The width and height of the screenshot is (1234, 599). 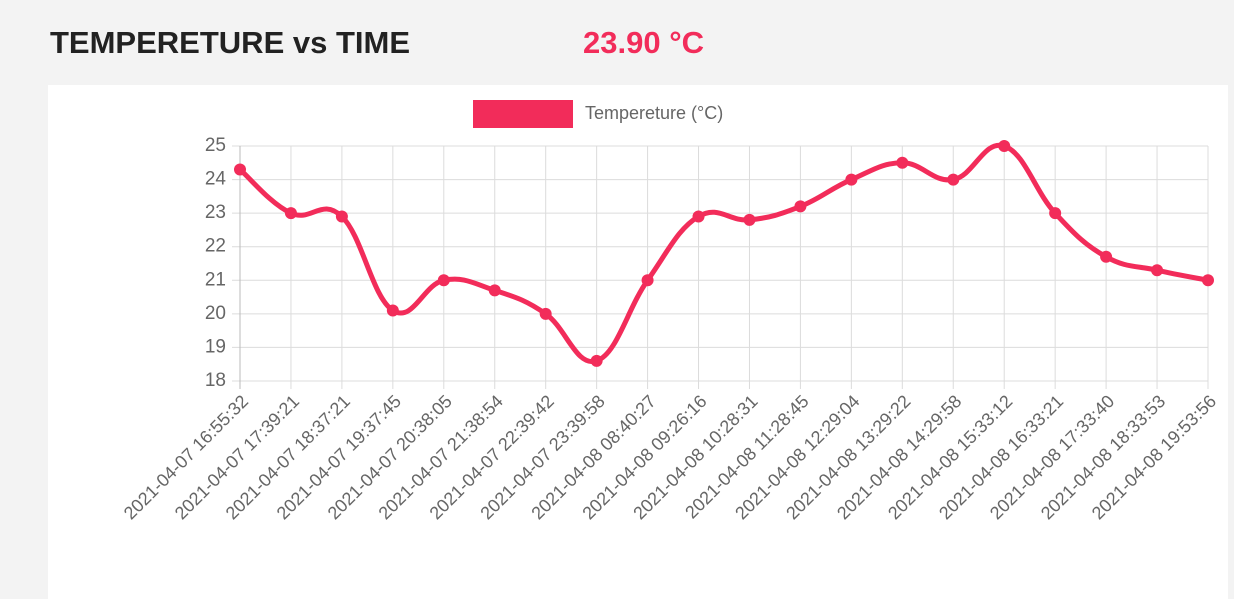 I want to click on y-tick-label: 19, so click(x=215, y=346).